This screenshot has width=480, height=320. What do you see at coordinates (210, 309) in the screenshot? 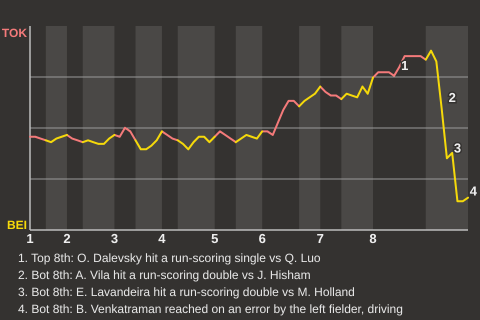
I see `text: 4. Bot 8th: B. Venkatraman reached on an error by the left fielder, driving` at bounding box center [210, 309].